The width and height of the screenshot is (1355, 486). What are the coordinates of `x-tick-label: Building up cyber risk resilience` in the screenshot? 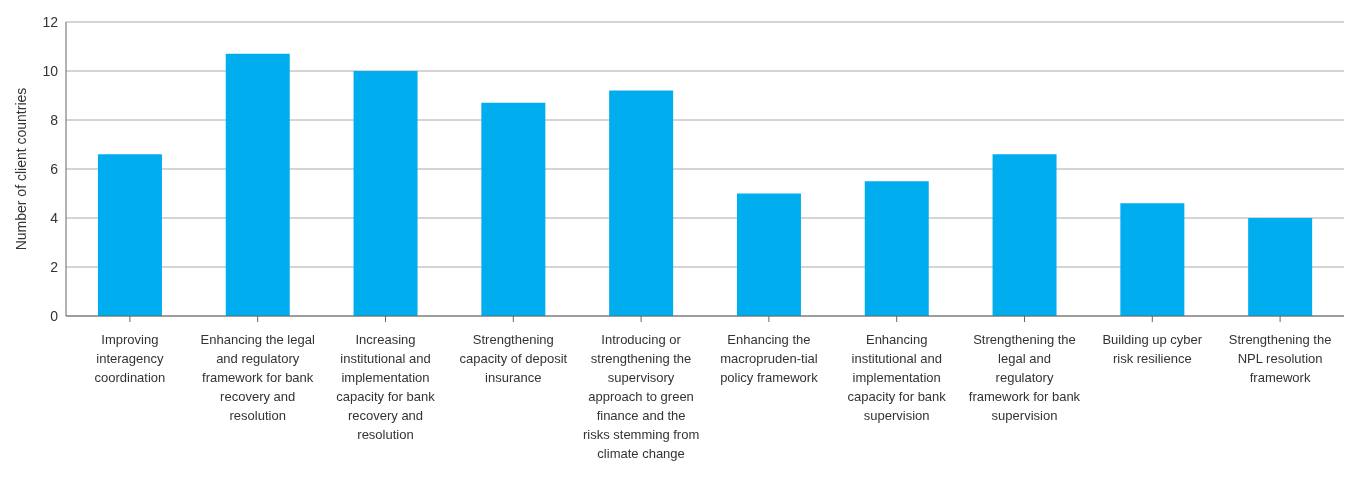 It's located at (1152, 349).